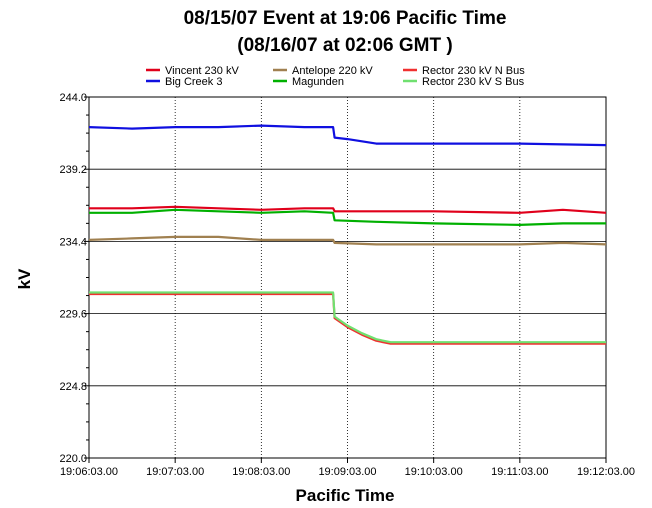 The image size is (652, 508). I want to click on x-tick-label: 19:09:03.00, so click(347, 472).